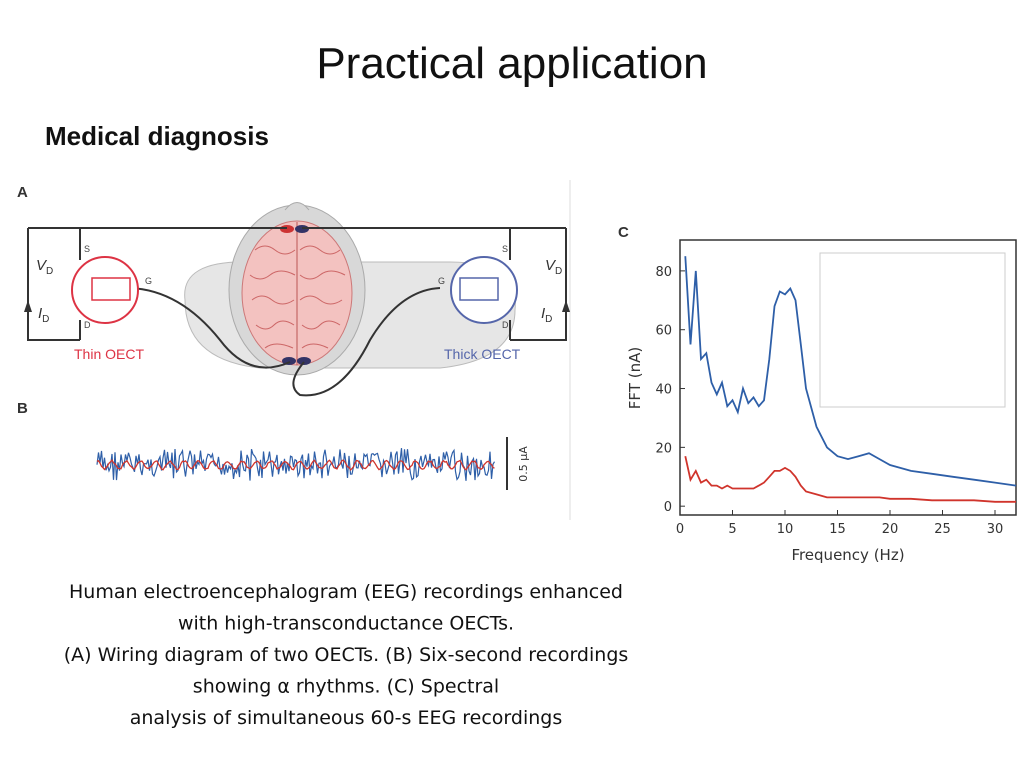 The height and width of the screenshot is (767, 1024). Describe the element at coordinates (663, 272) in the screenshot. I see `y-tick-label: 80` at that location.